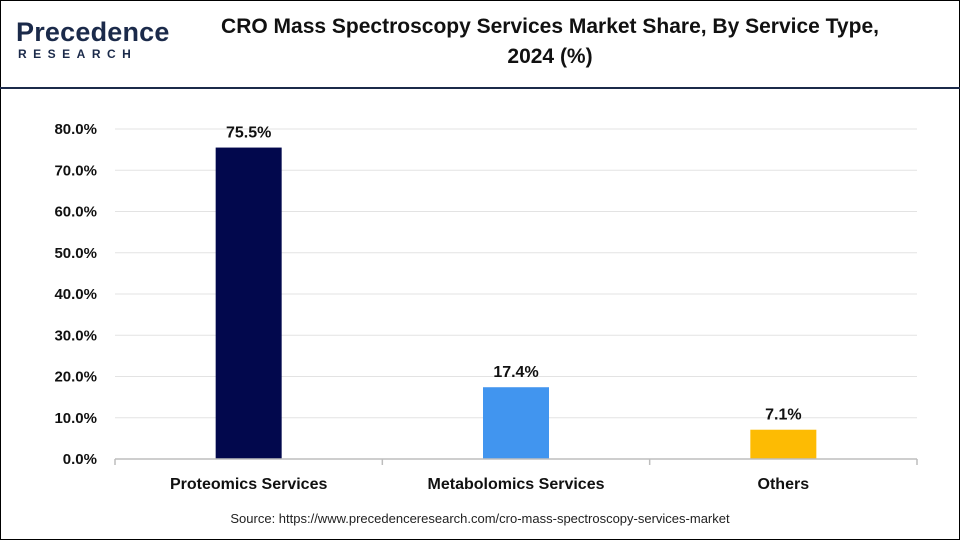  What do you see at coordinates (93, 32) in the screenshot?
I see `logo-wordmark: Precedence` at bounding box center [93, 32].